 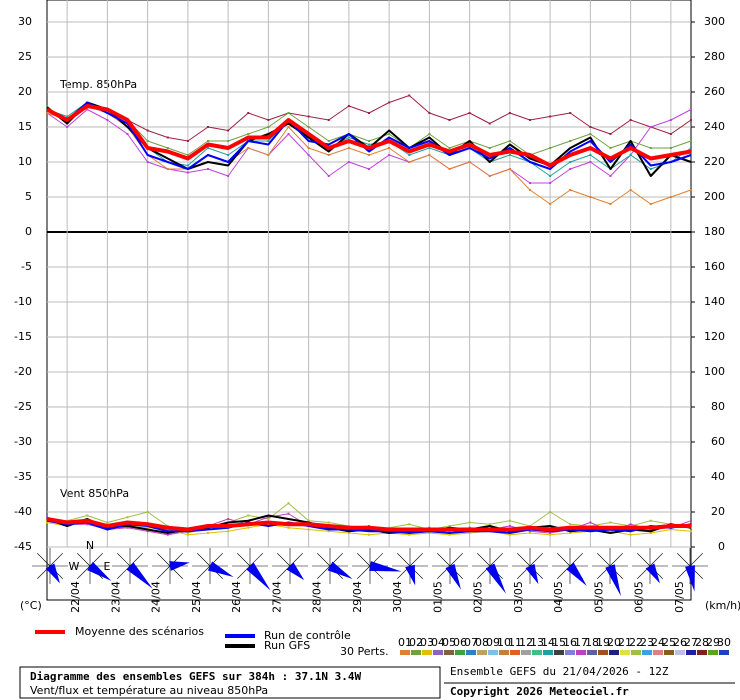 What do you see at coordinates (718, 406) in the screenshot?
I see `y2-tick-label: 80` at bounding box center [718, 406].